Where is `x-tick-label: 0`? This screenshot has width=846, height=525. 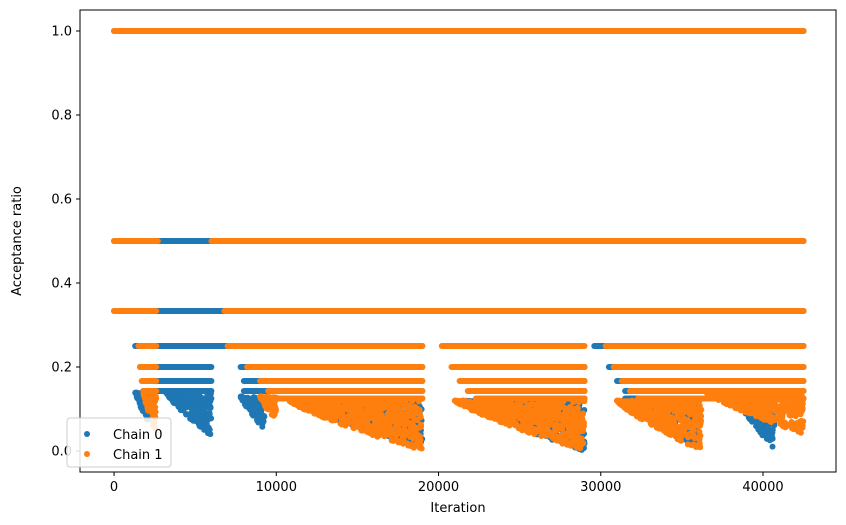
x-tick-label: 0 is located at coordinates (114, 487).